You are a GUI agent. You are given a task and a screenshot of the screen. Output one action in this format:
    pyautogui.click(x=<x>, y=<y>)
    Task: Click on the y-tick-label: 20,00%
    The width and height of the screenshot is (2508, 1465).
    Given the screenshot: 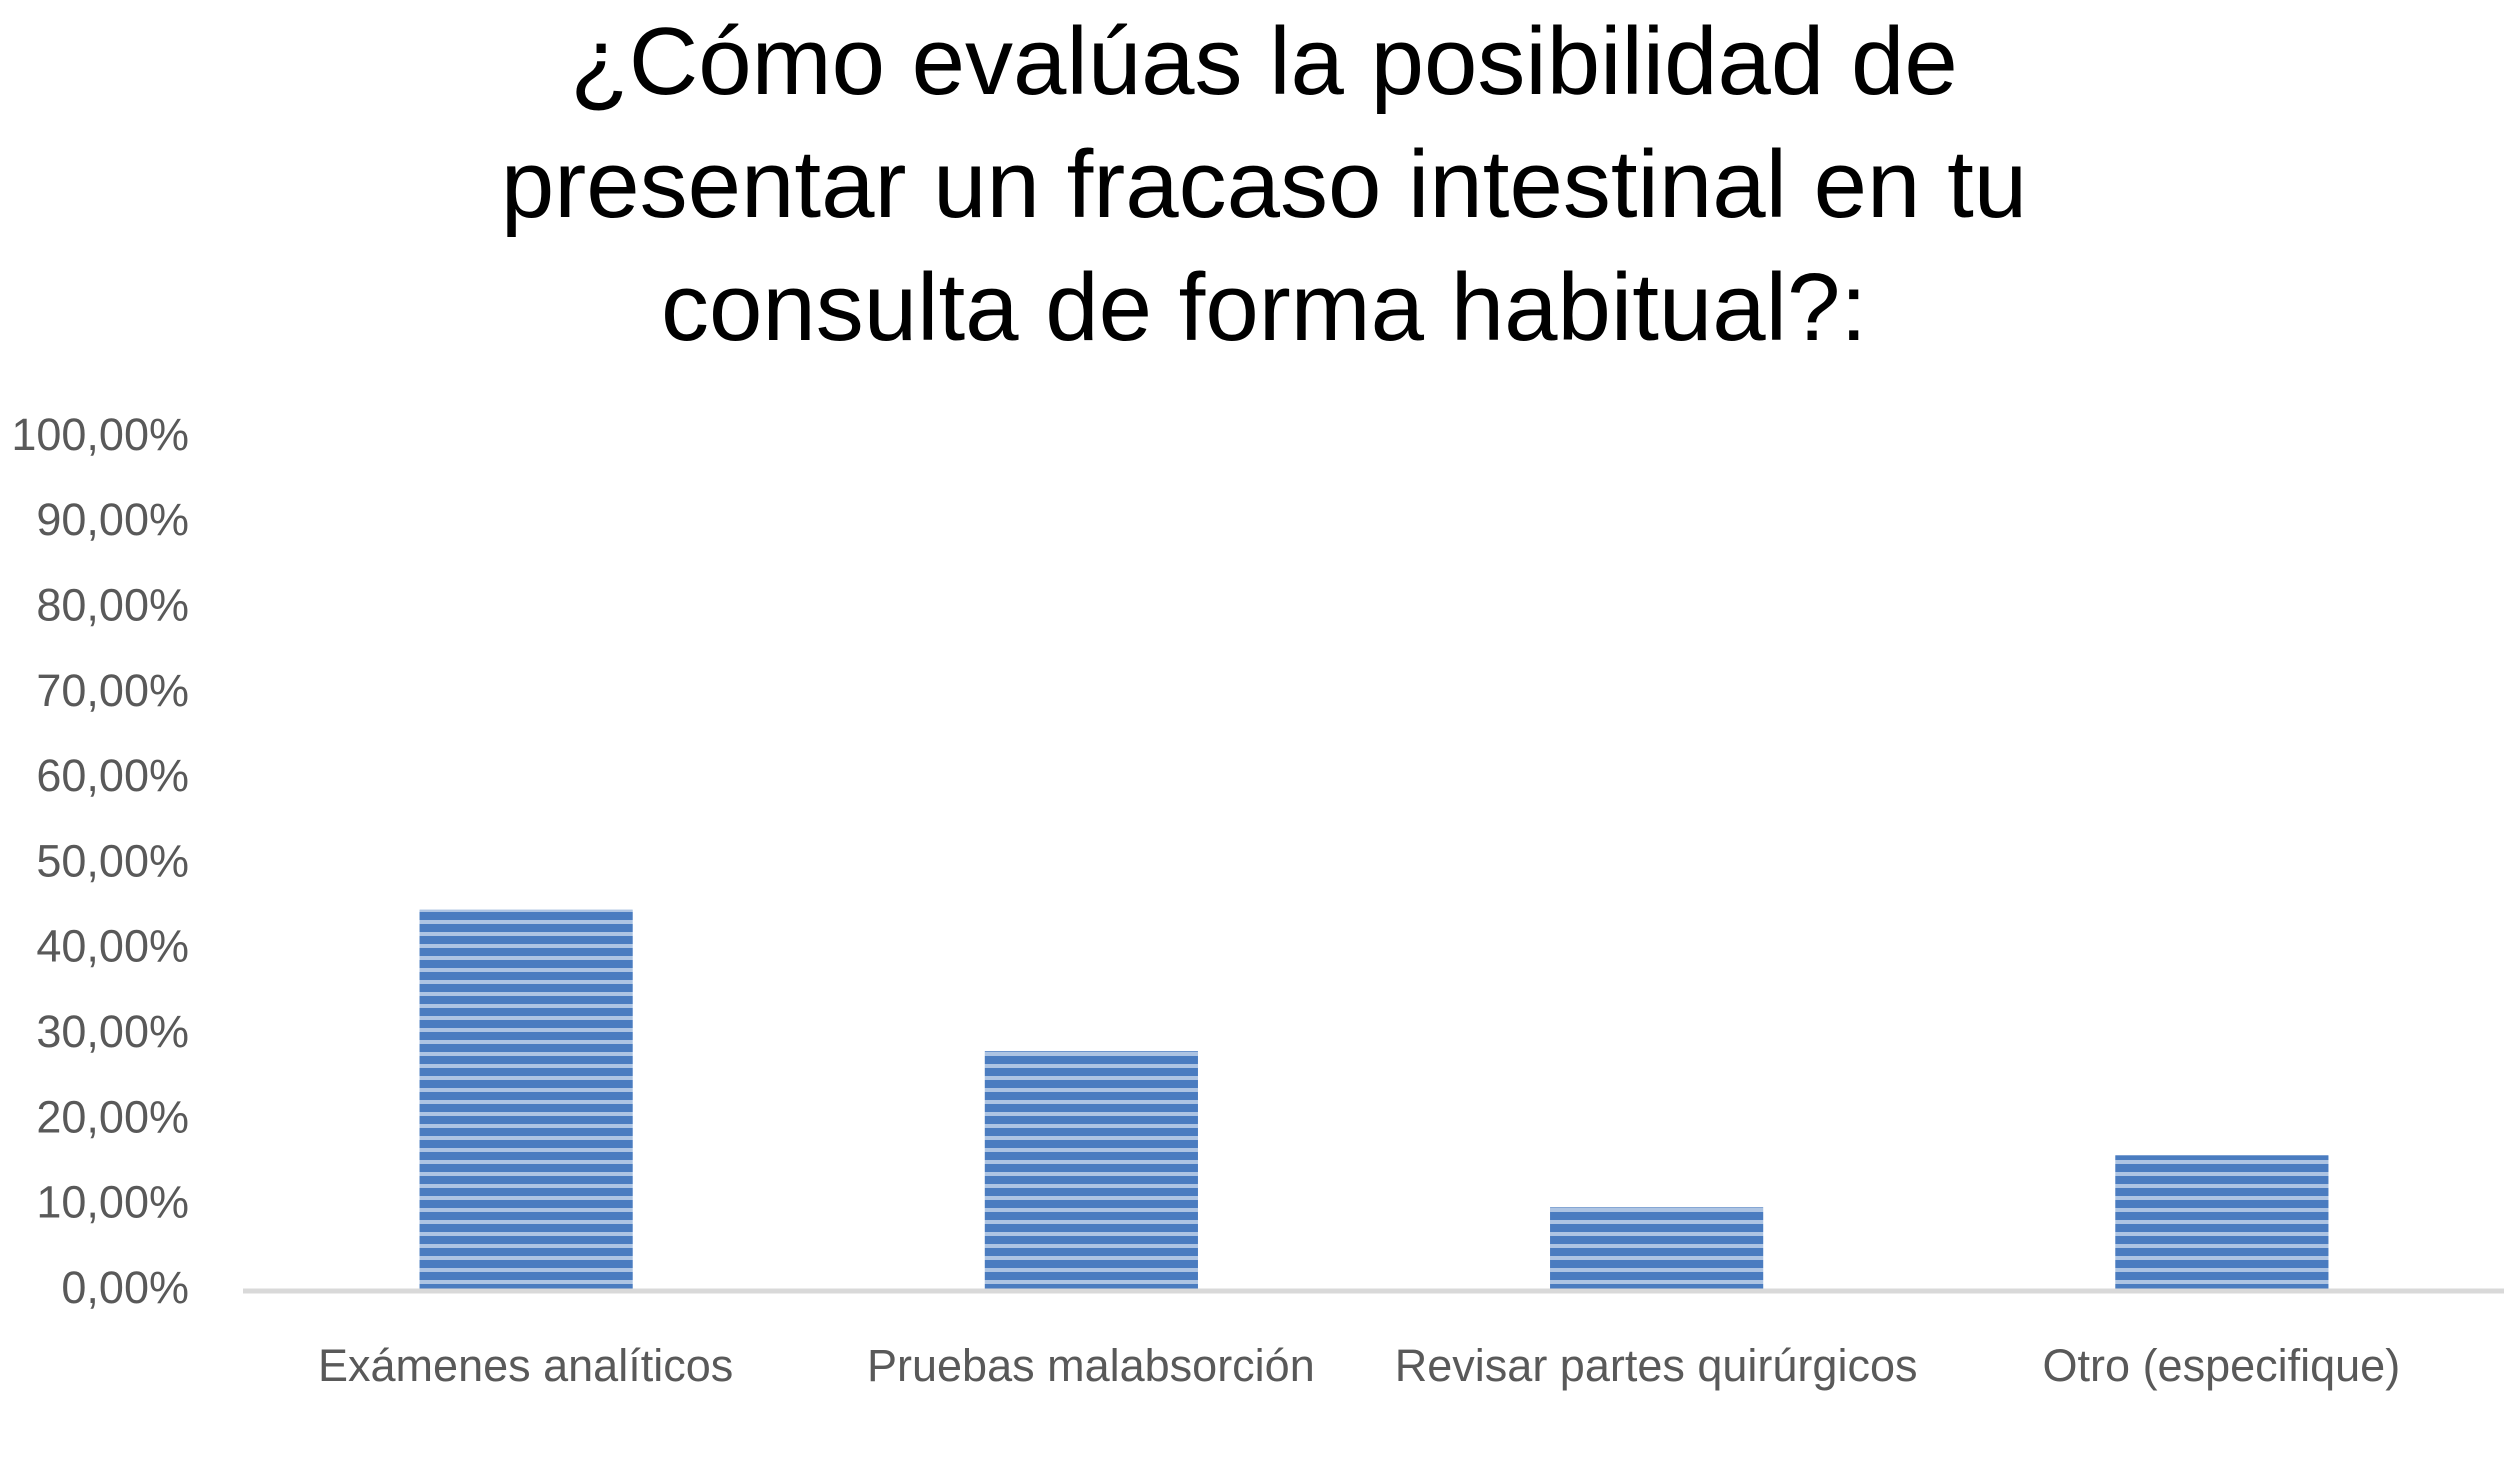 What is the action you would take?
    pyautogui.click(x=112, y=1116)
    